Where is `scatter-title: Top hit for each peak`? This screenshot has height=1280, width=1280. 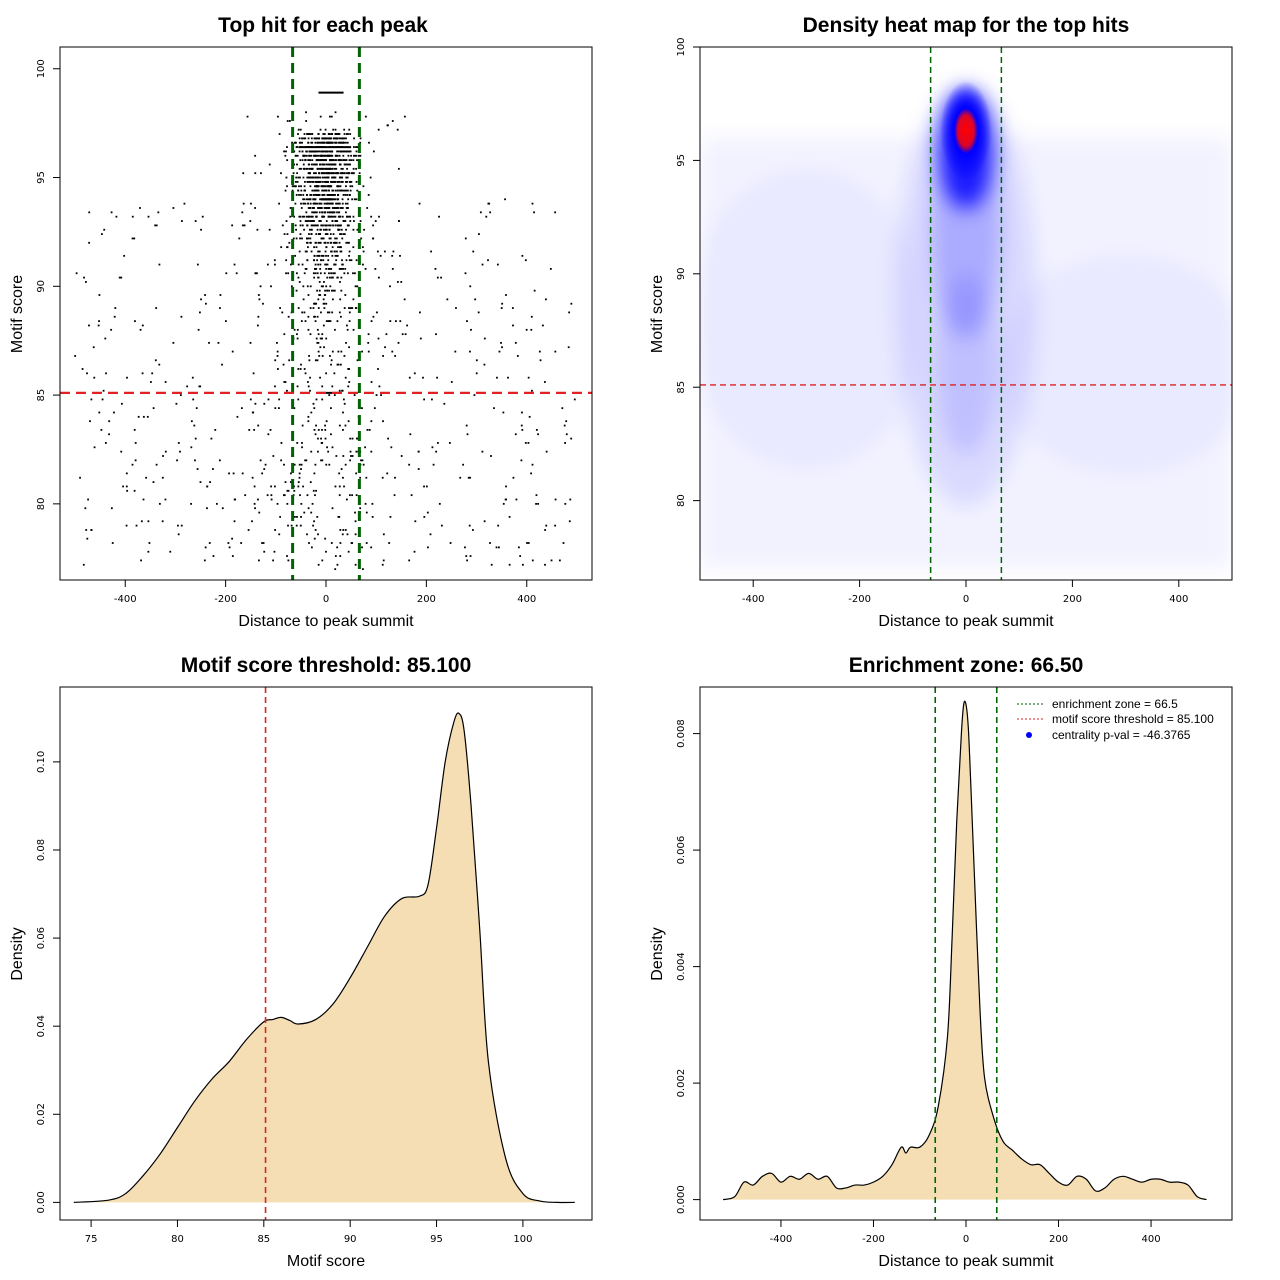
scatter-title: Top hit for each peak is located at coordinates (323, 25).